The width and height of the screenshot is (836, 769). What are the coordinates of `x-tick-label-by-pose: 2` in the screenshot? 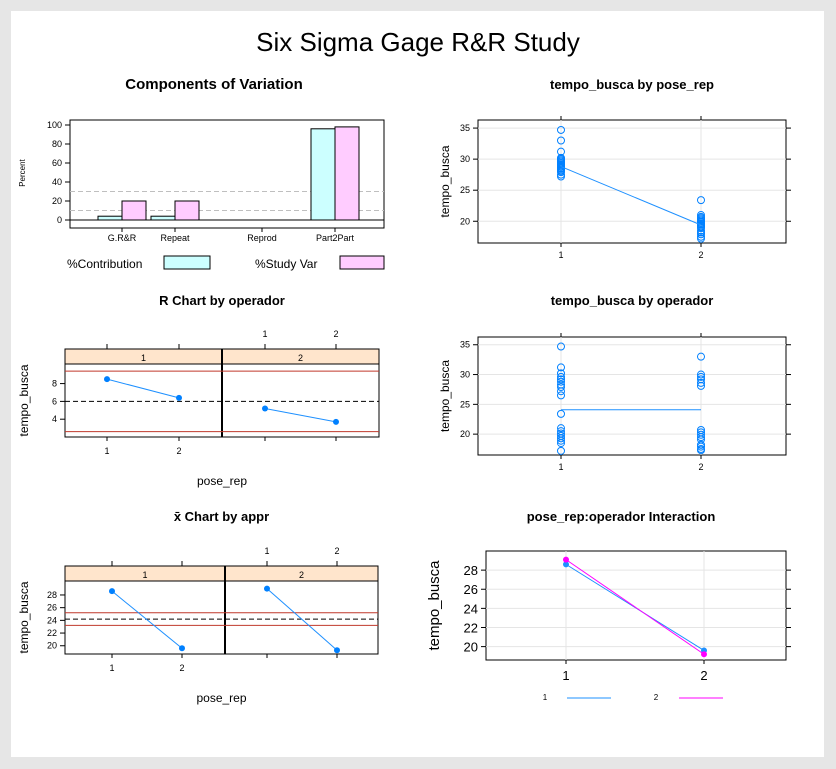 It's located at (700, 255).